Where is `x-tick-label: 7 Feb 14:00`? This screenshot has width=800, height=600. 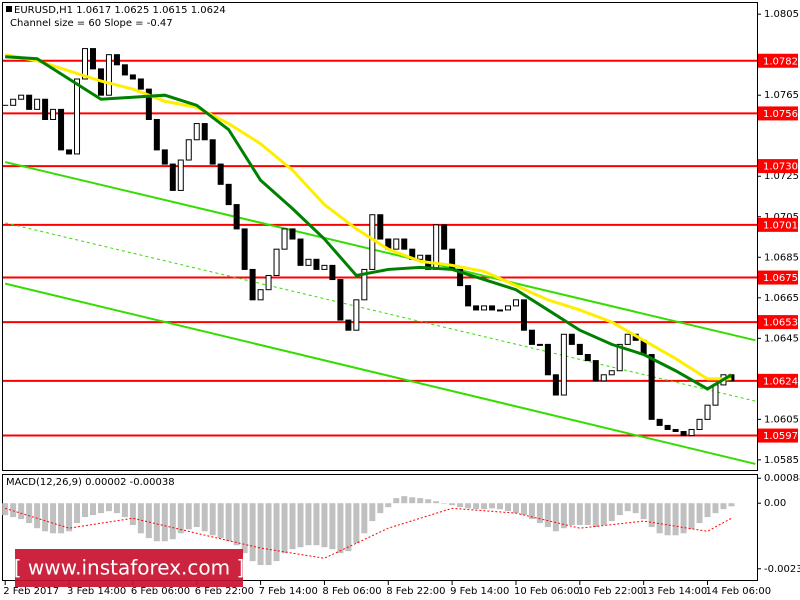
x-tick-label: 7 Feb 14:00 is located at coordinates (288, 591).